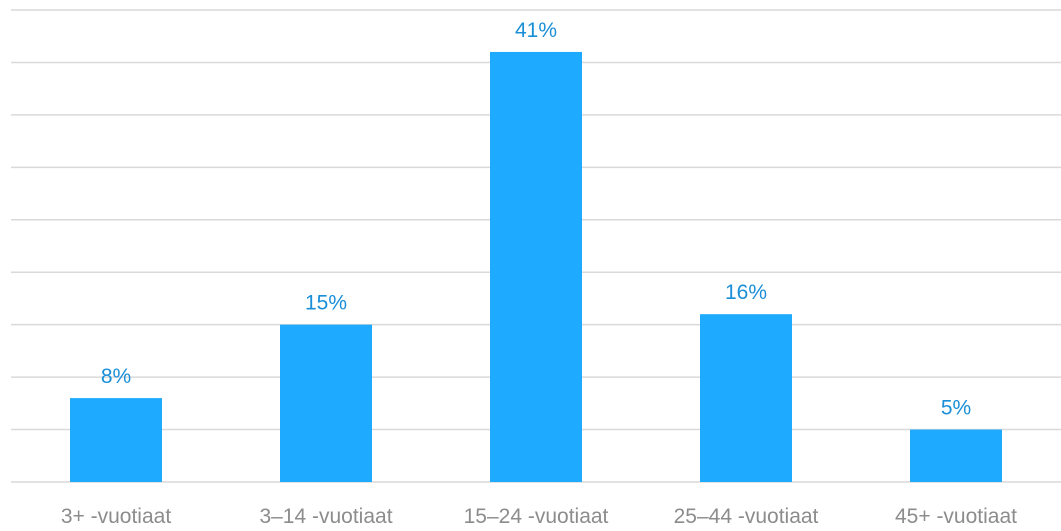  I want to click on x-tick-label: 45+ -vuotiaat, so click(956, 516).